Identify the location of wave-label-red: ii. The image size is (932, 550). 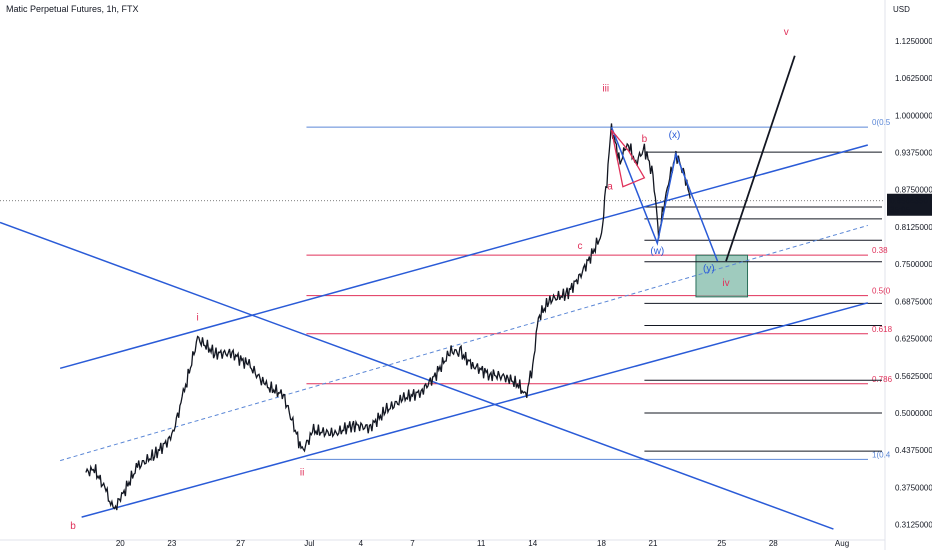
(302, 472).